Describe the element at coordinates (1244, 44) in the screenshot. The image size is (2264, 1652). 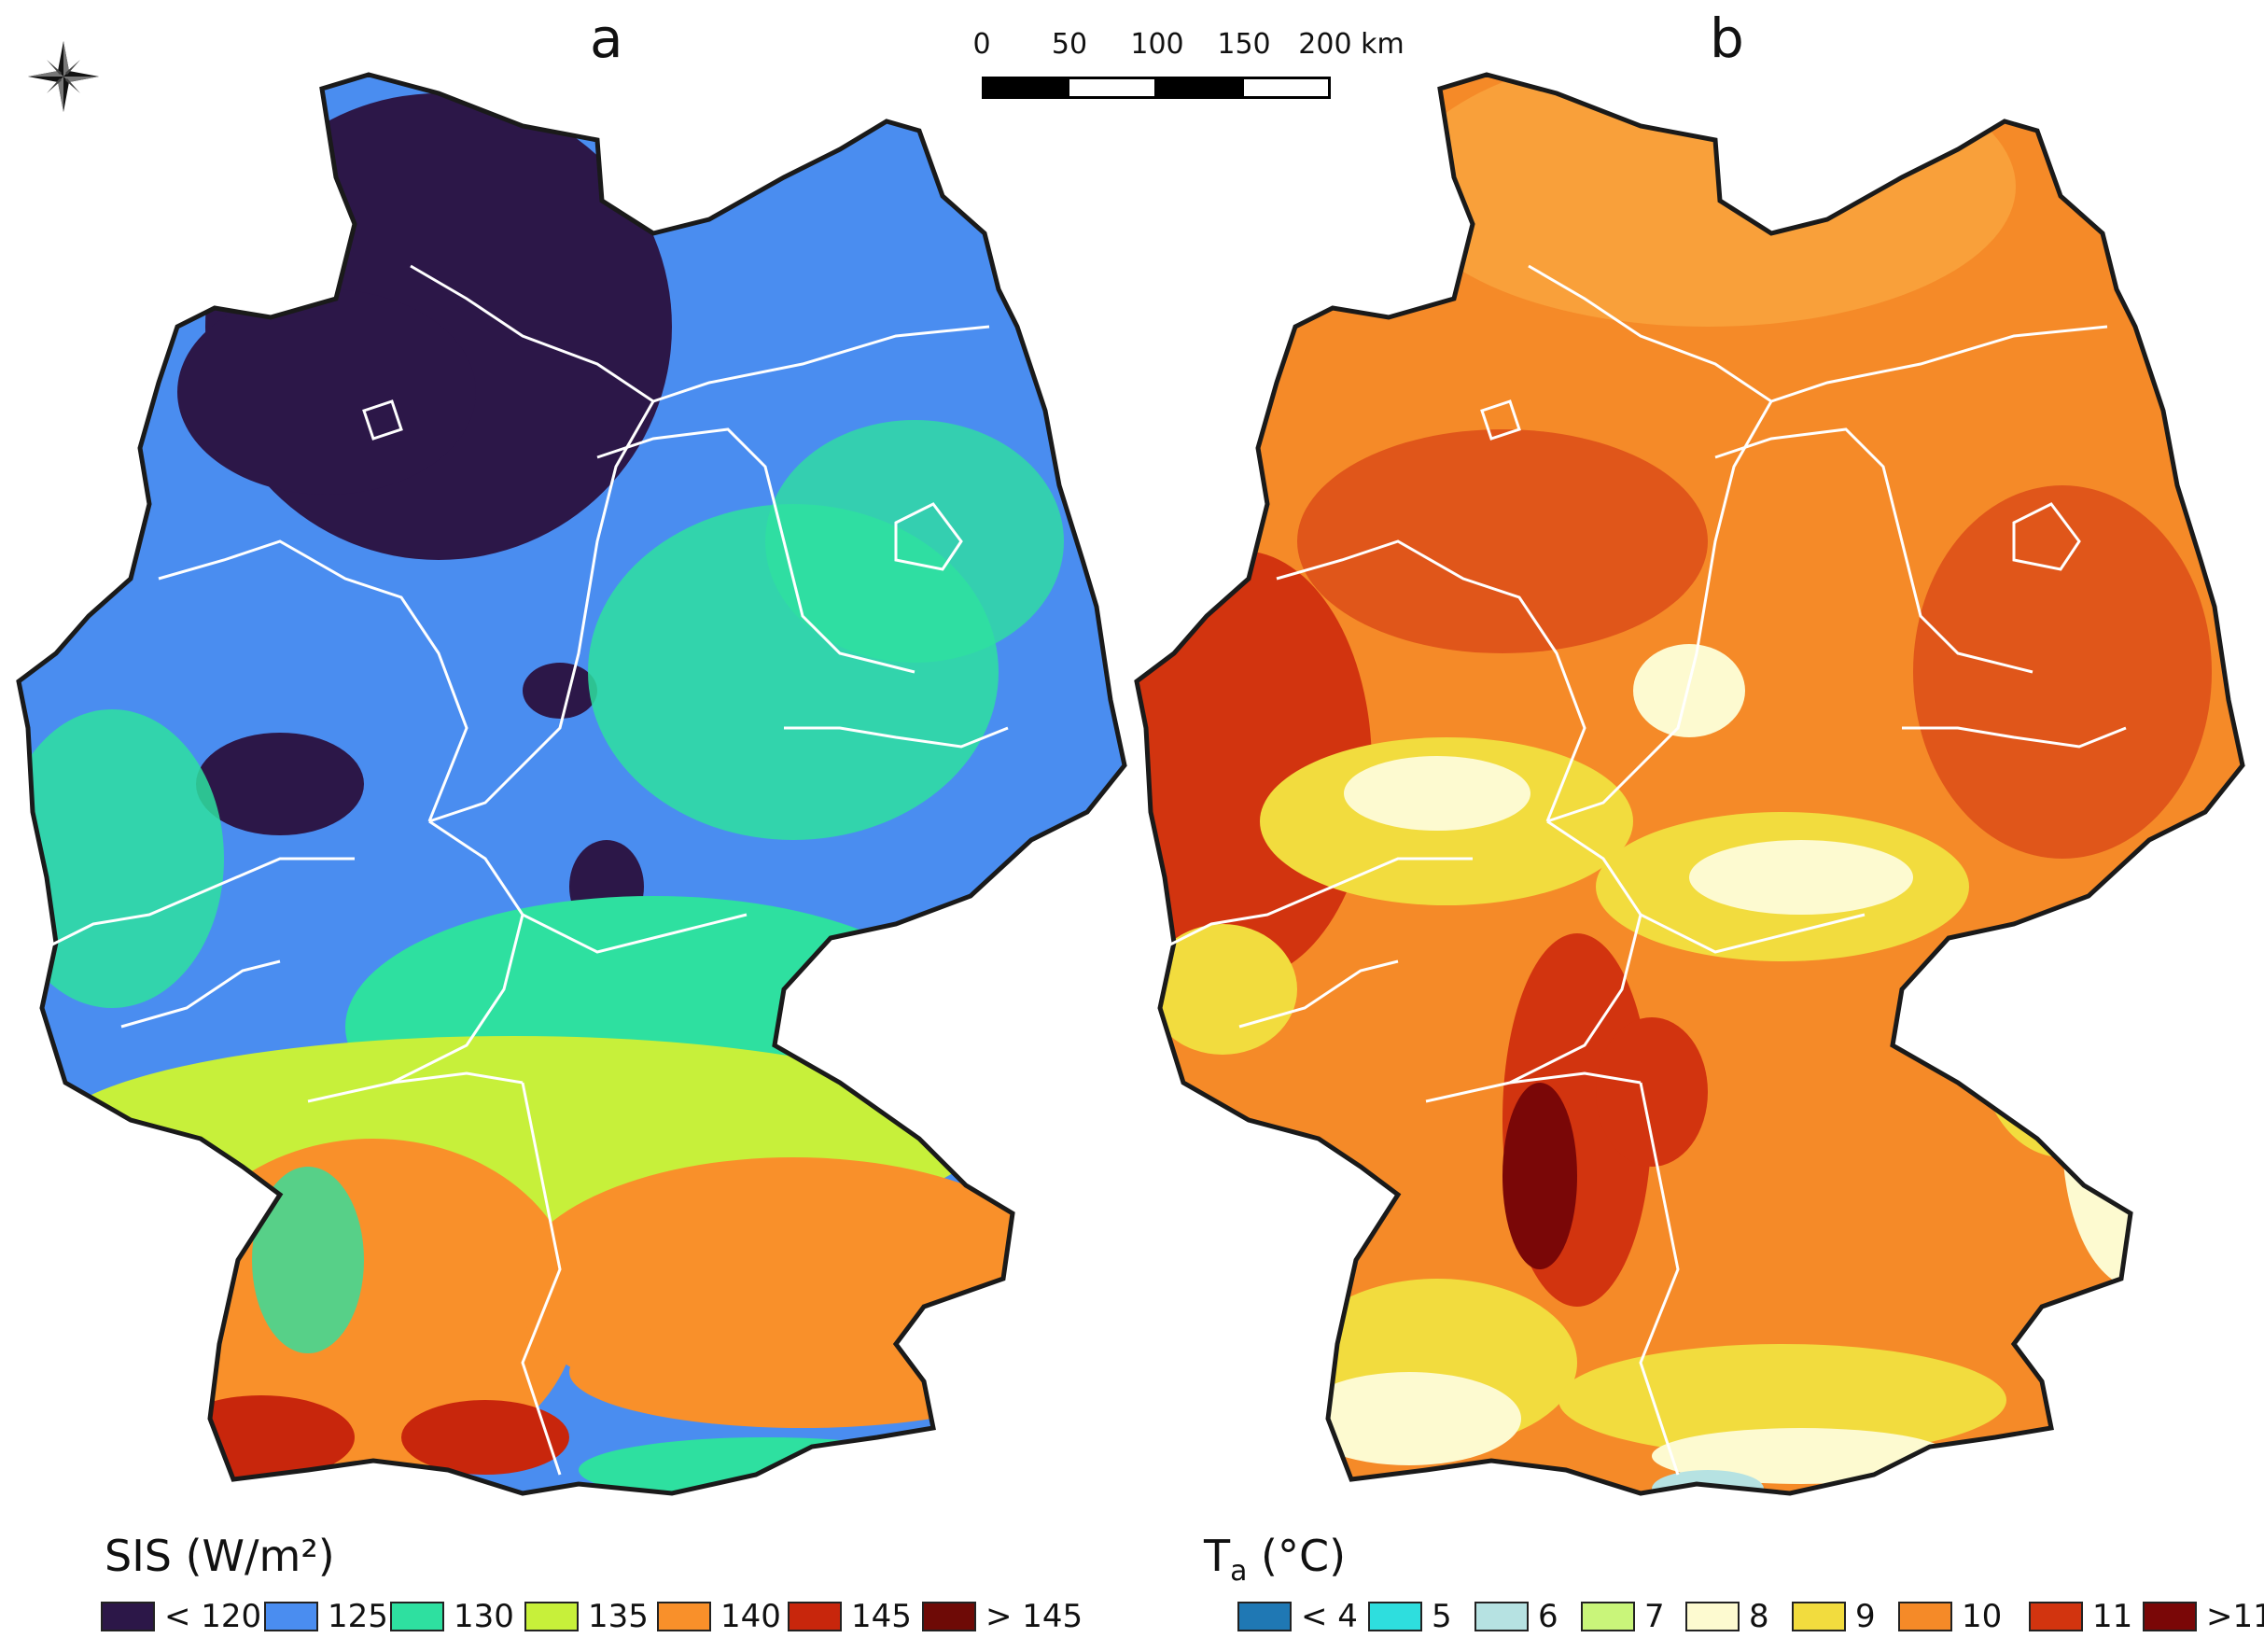
I see `scale-tick-150: 150` at that location.